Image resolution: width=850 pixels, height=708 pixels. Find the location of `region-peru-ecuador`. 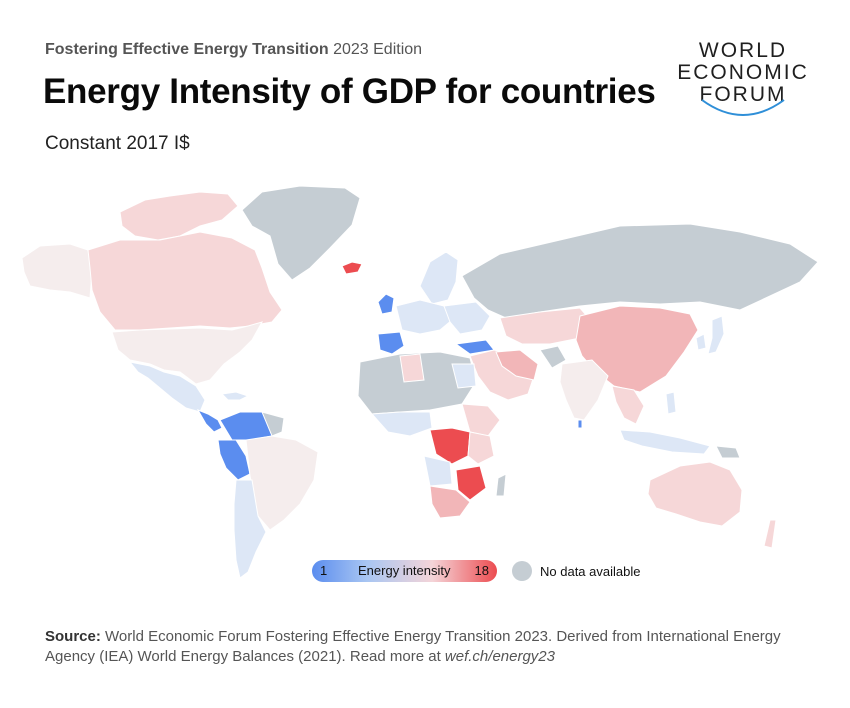

region-peru-ecuador is located at coordinates (234, 460).